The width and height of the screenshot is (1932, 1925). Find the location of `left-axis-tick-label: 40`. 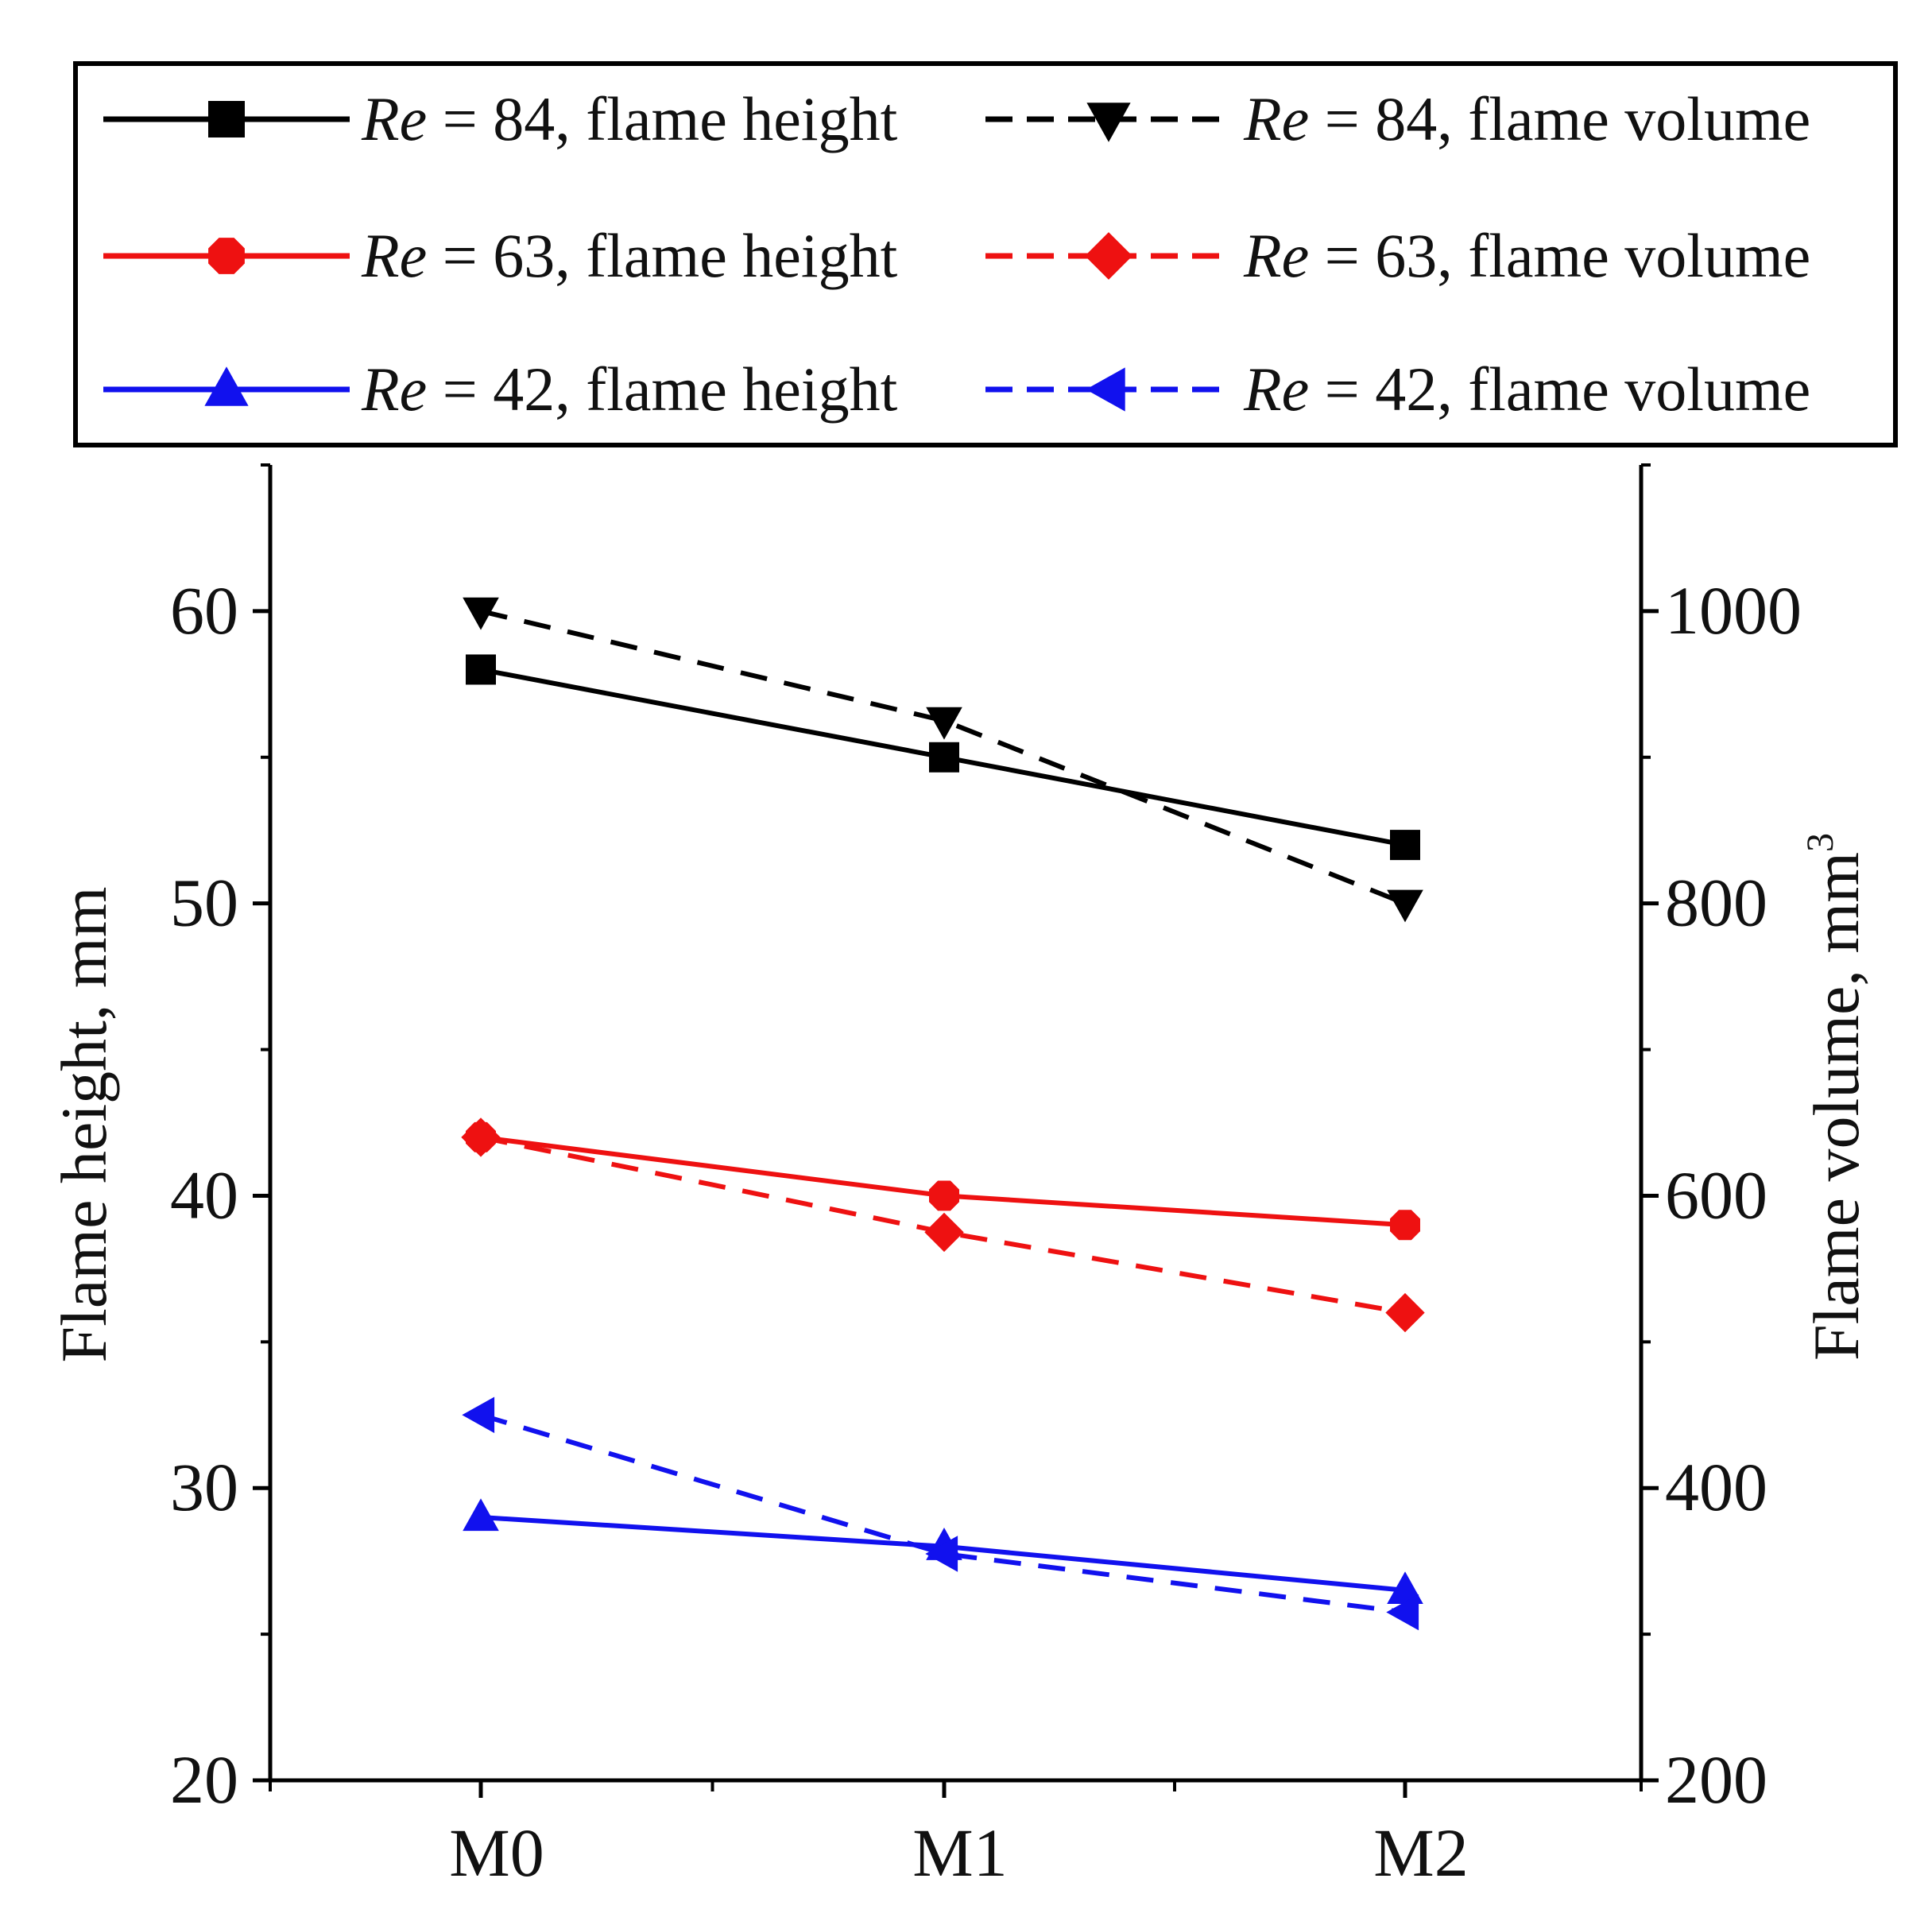

left-axis-tick-label: 40 is located at coordinates (204, 1194).